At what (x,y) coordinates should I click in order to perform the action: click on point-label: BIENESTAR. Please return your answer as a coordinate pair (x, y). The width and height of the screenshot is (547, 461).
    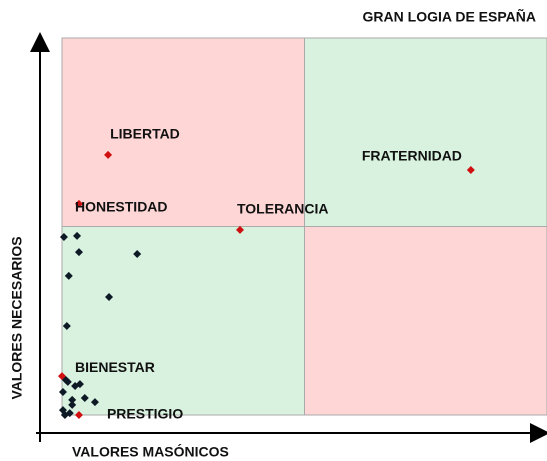
    Looking at the image, I should click on (115, 367).